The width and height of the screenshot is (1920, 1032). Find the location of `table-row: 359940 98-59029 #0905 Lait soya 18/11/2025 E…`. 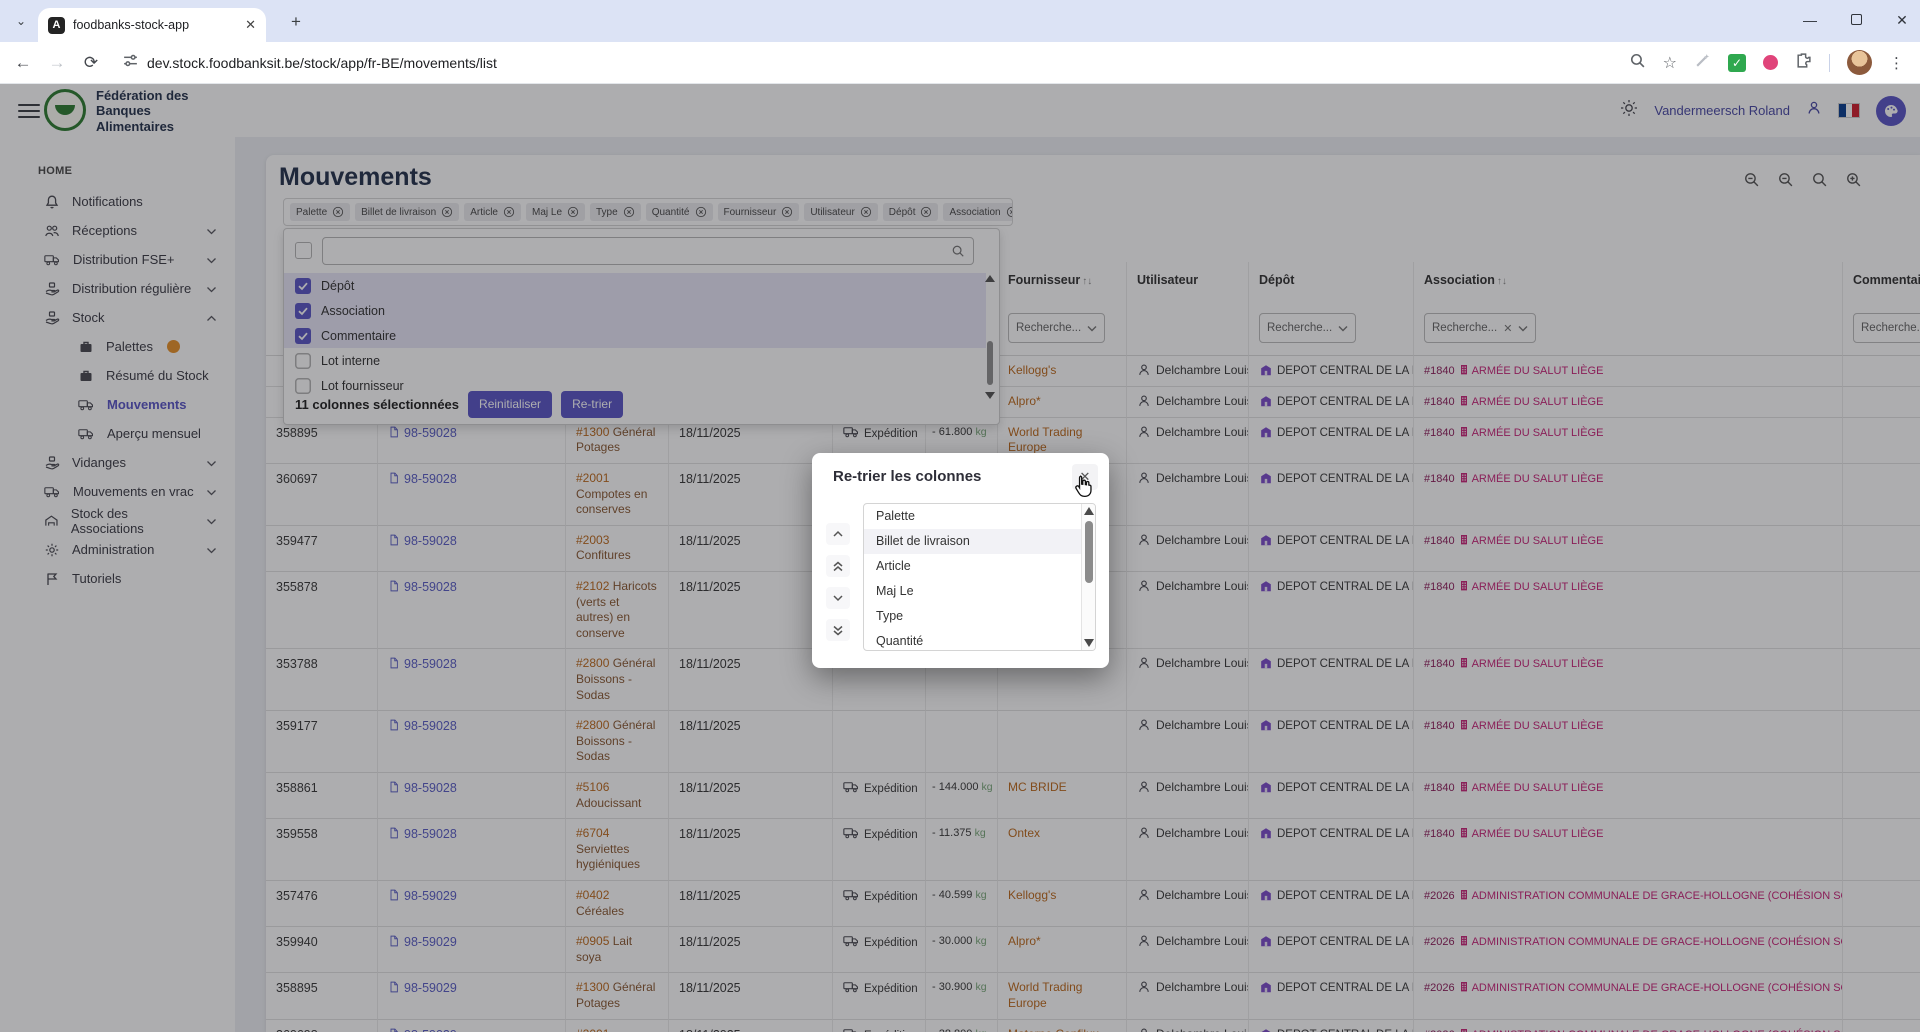

table-row: 359940 98-59029 #0905 Lait soya 18/11/2025 E… is located at coordinates (1093, 950).